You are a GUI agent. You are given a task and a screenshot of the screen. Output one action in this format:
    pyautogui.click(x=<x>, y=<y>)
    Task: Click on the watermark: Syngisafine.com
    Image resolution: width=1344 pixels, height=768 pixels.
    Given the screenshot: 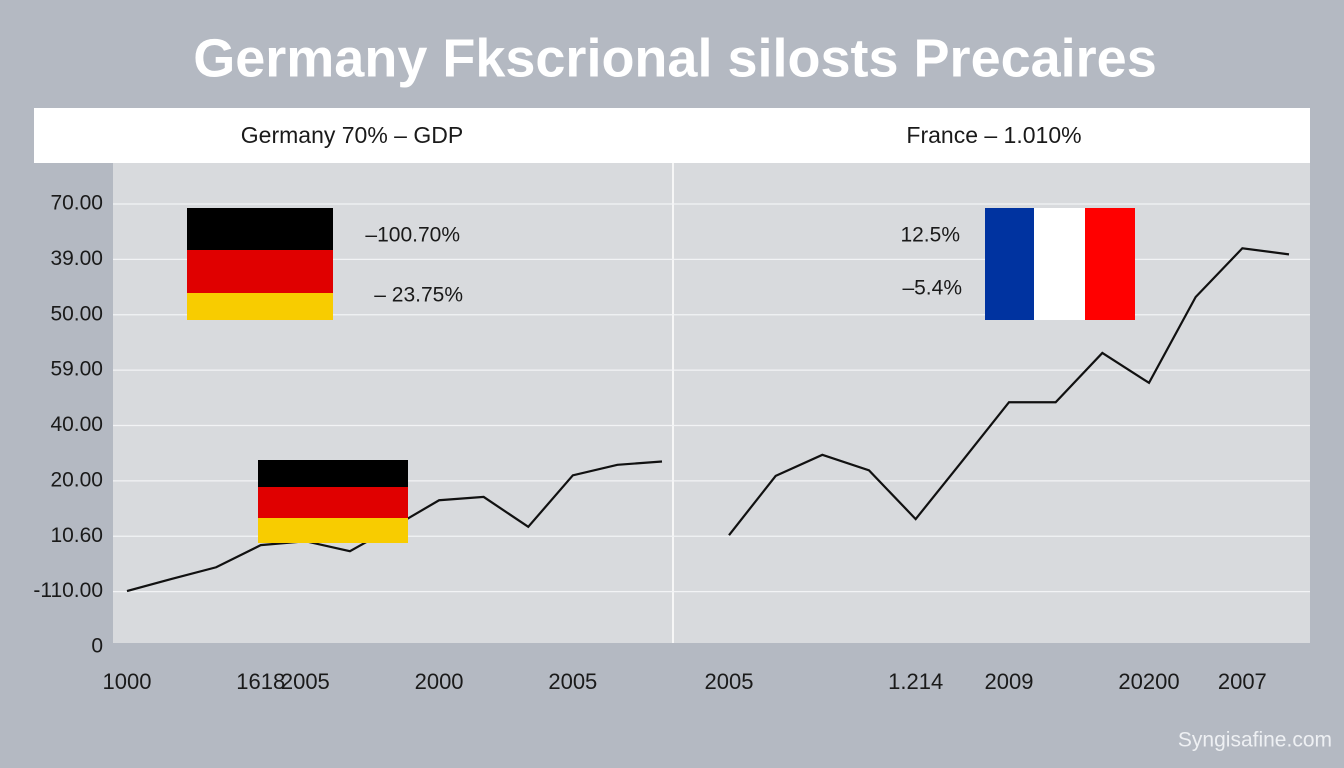 What is the action you would take?
    pyautogui.click(x=1255, y=740)
    